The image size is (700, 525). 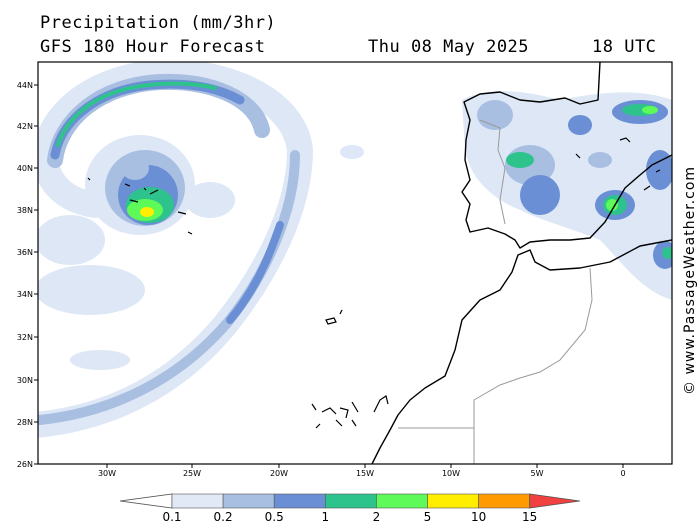 What do you see at coordinates (107, 473) in the screenshot?
I see `lon-label: 30W` at bounding box center [107, 473].